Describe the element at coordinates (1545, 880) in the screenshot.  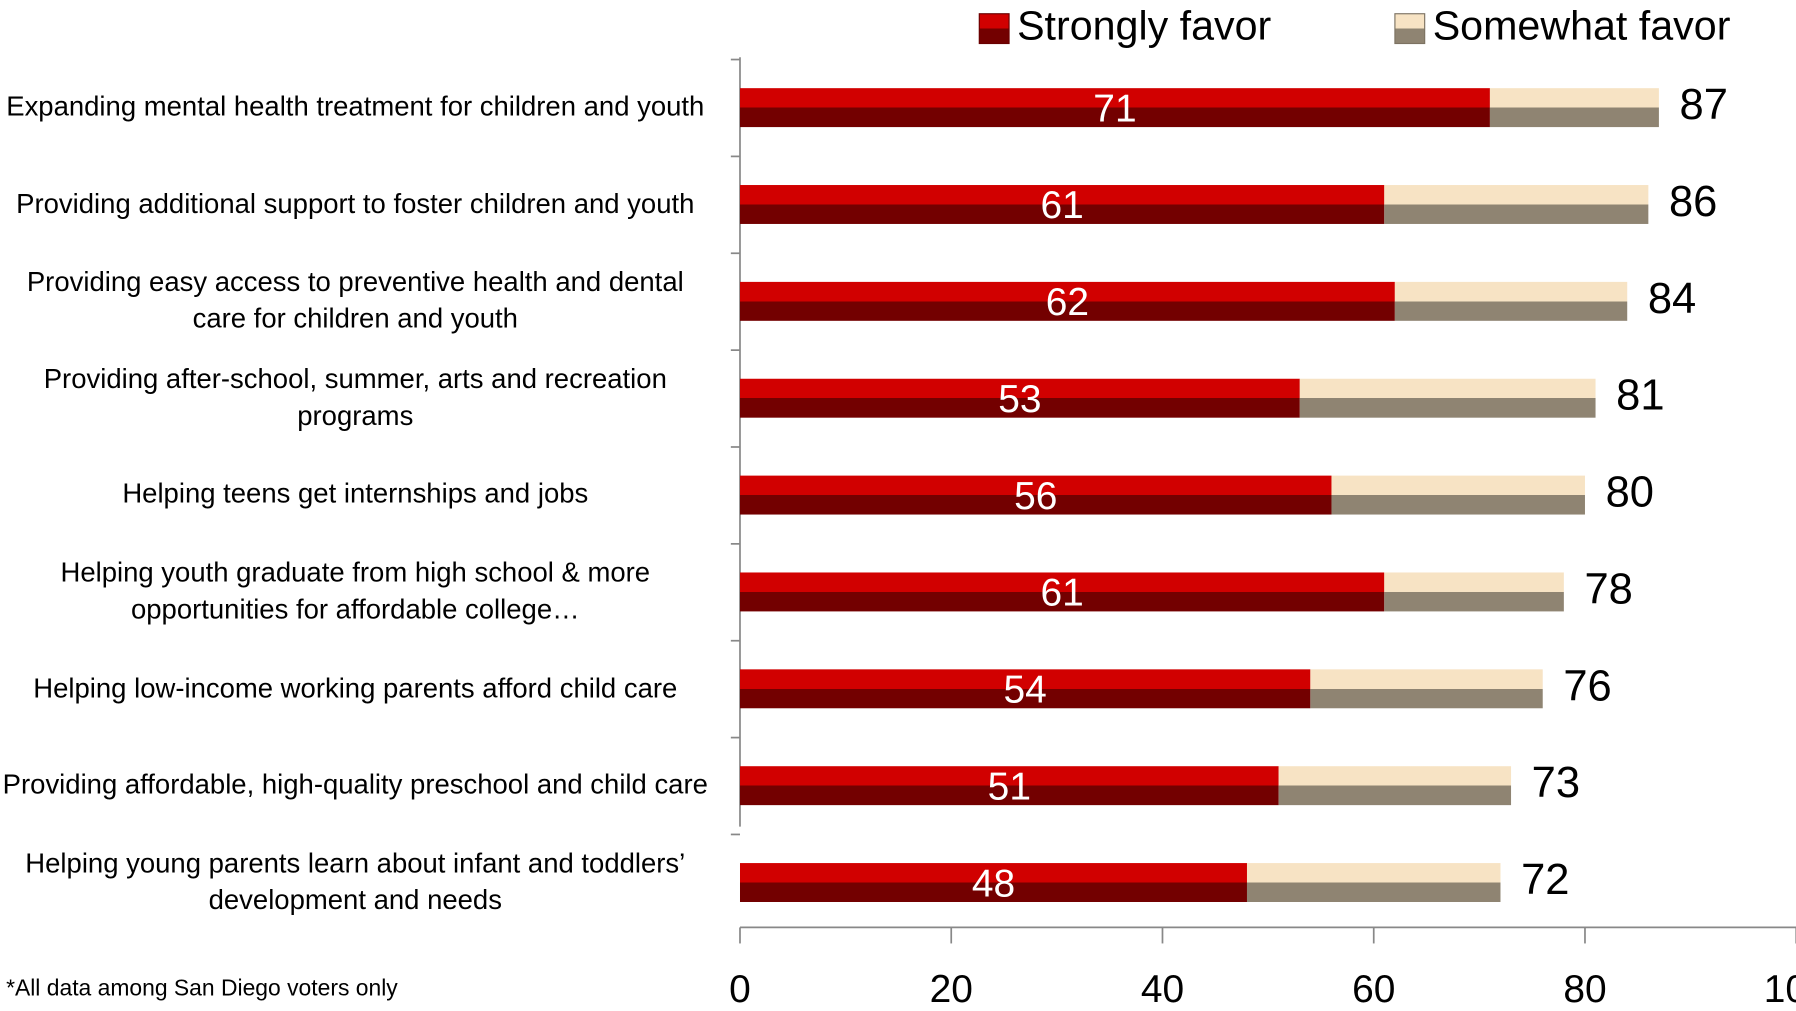
I see `total-label: 72` at that location.